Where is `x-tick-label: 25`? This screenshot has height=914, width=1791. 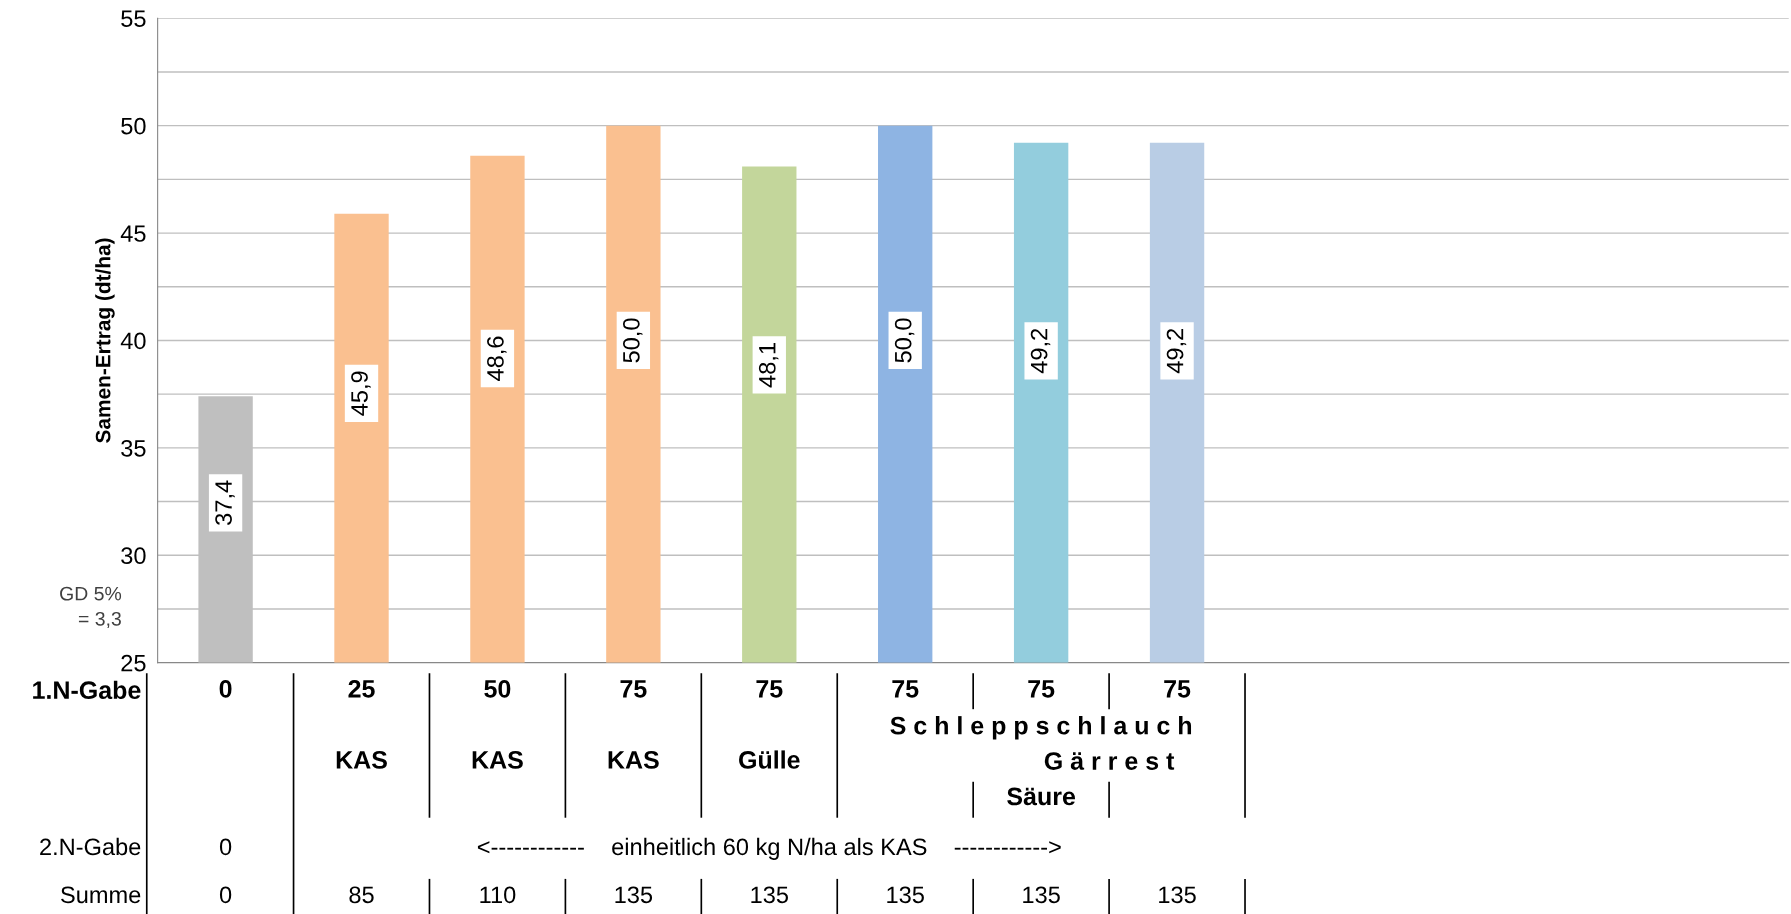
x-tick-label: 25 is located at coordinates (361, 688).